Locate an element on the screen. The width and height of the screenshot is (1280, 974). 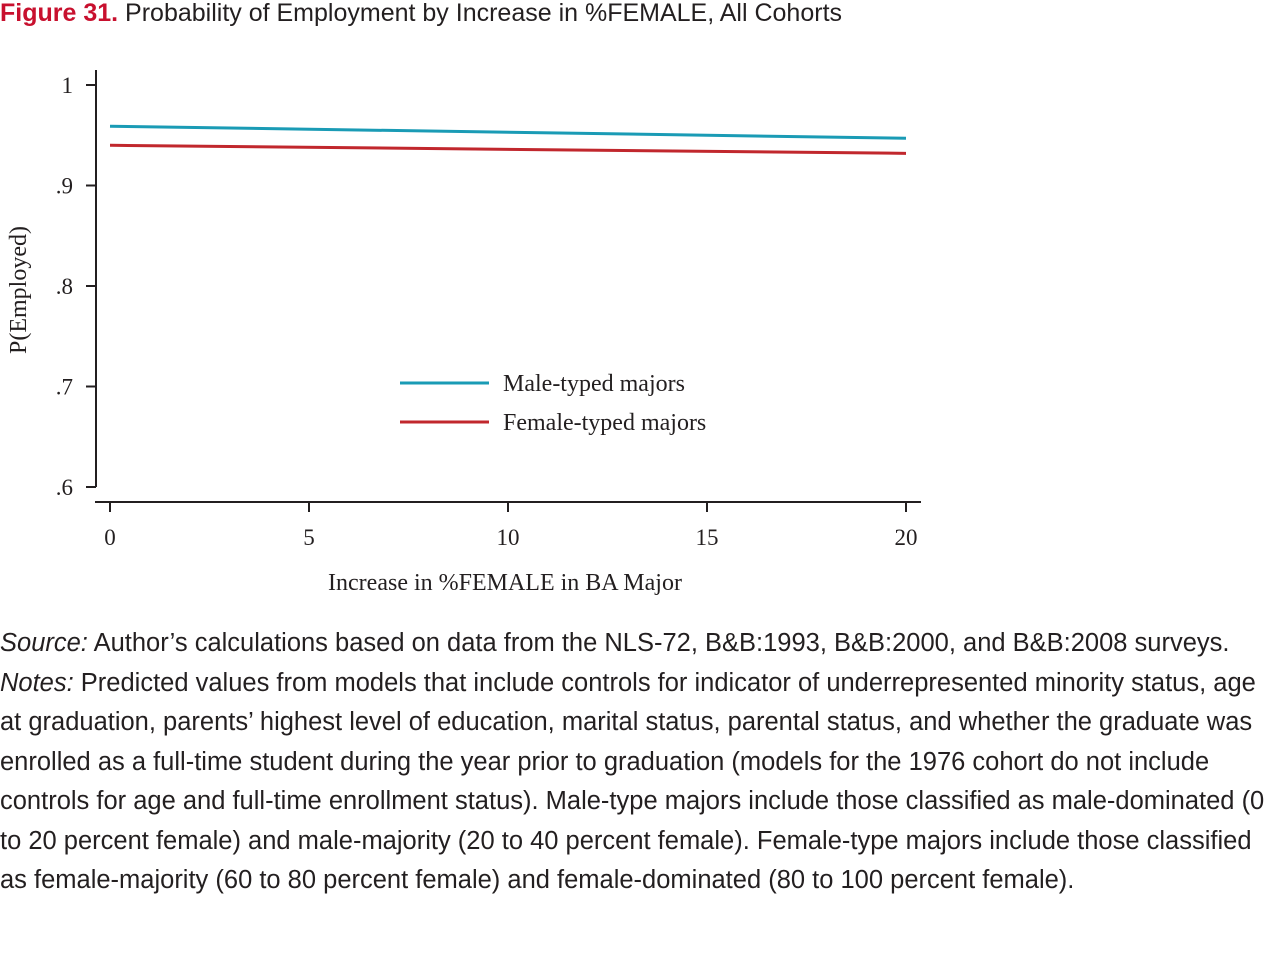
legend: Male-typed majors Female-typed majors is located at coordinates (553, 403).